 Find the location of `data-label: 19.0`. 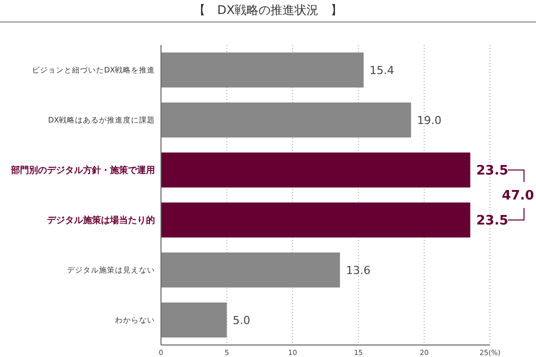

data-label: 19.0 is located at coordinates (429, 120).